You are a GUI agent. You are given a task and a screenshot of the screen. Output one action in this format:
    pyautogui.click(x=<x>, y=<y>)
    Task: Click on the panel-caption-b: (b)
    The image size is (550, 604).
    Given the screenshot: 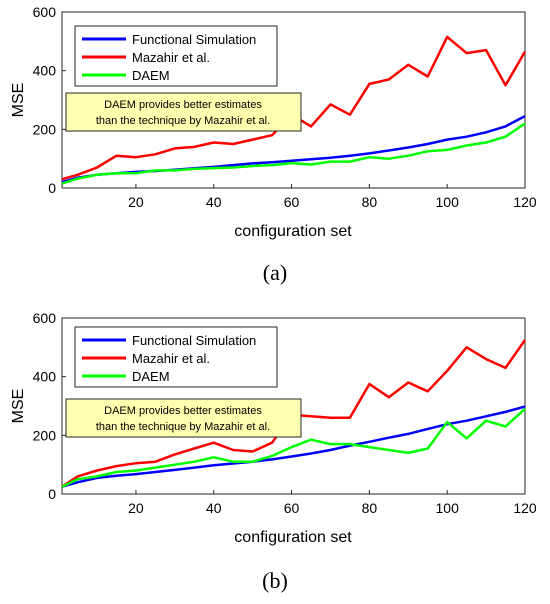 What is the action you would take?
    pyautogui.click(x=275, y=580)
    